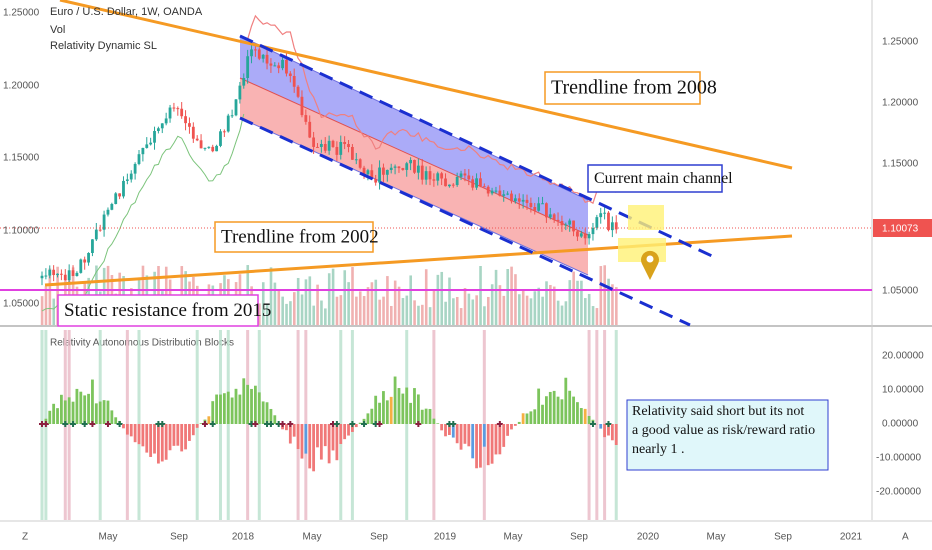  I want to click on left-axis-label: 1.20000, so click(21, 86).